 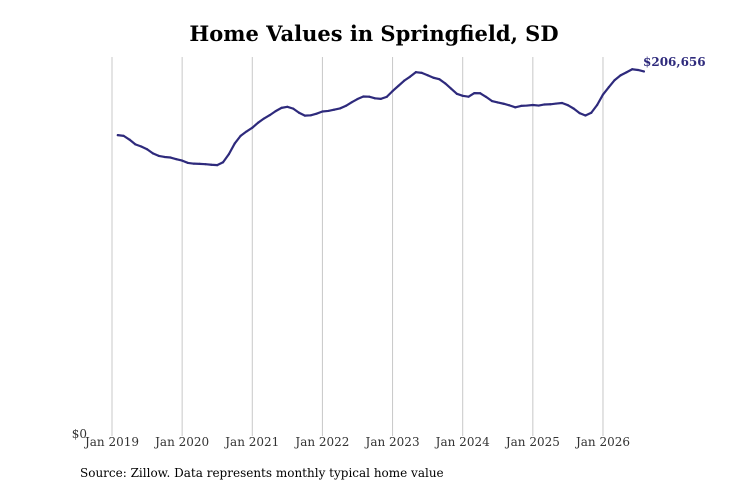 I want to click on x-axis-tick-label: Jan 2025, so click(x=532, y=442).